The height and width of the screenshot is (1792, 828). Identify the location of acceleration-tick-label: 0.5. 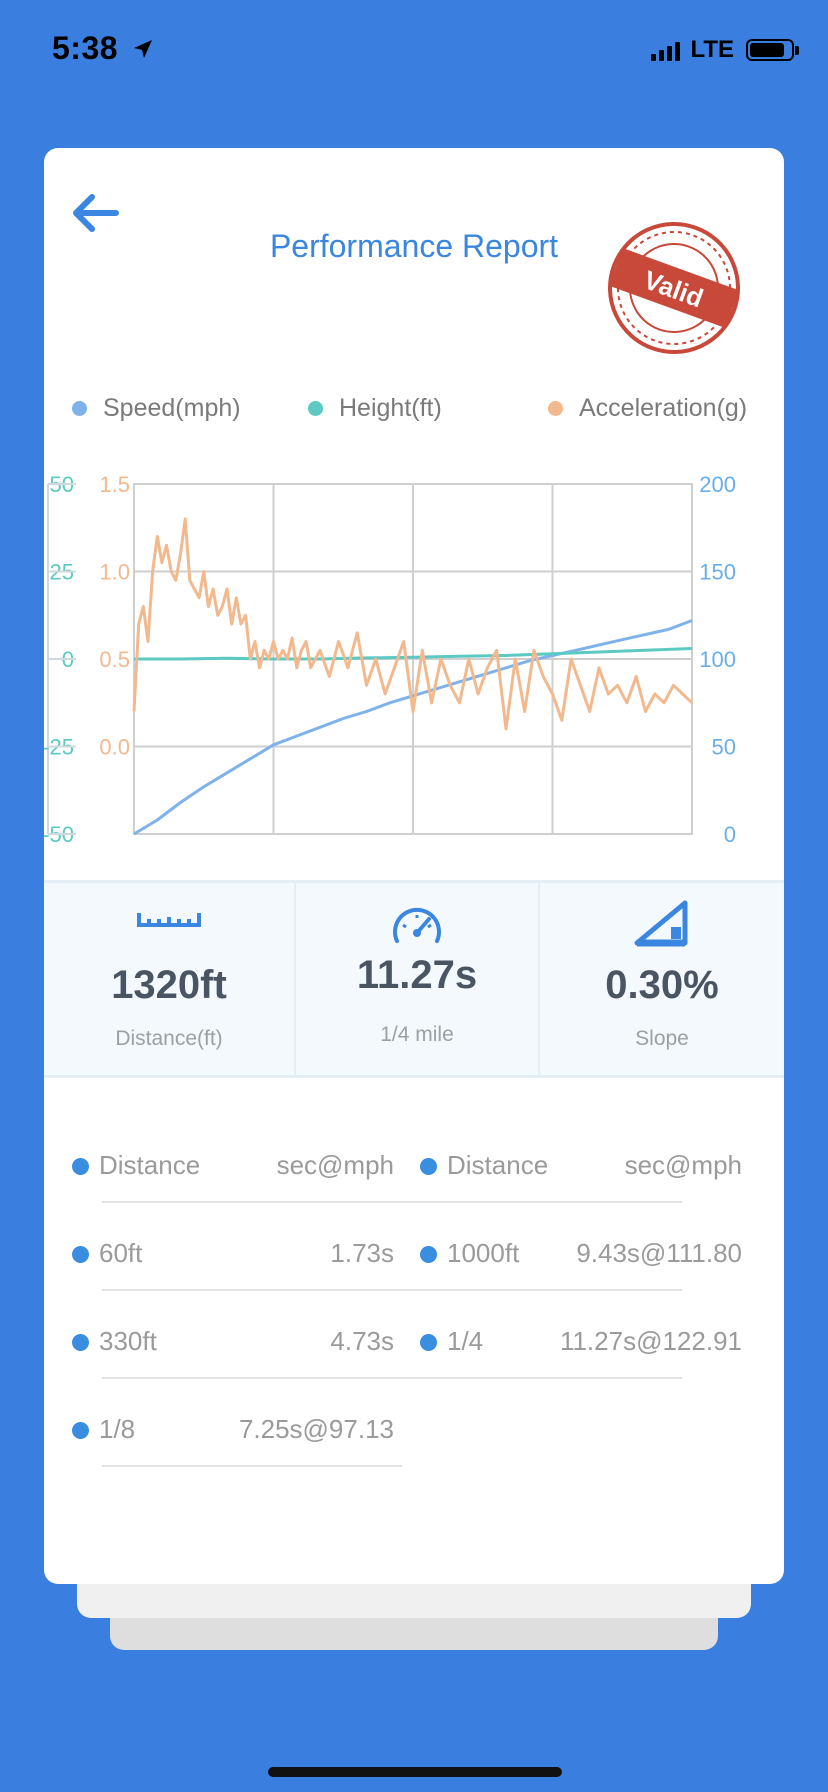
(114, 659).